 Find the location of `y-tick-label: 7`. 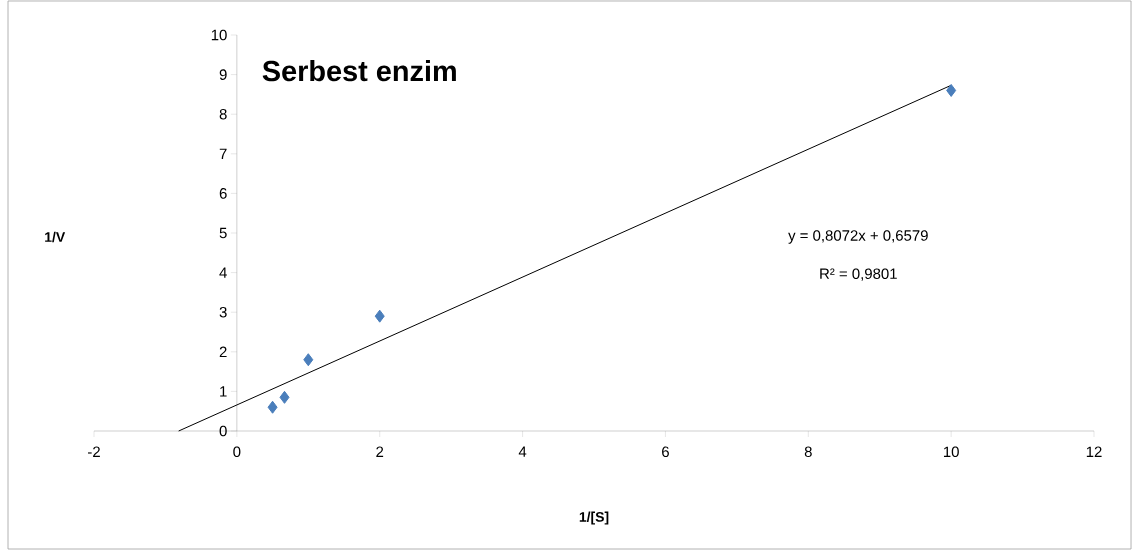

y-tick-label: 7 is located at coordinates (223, 153).